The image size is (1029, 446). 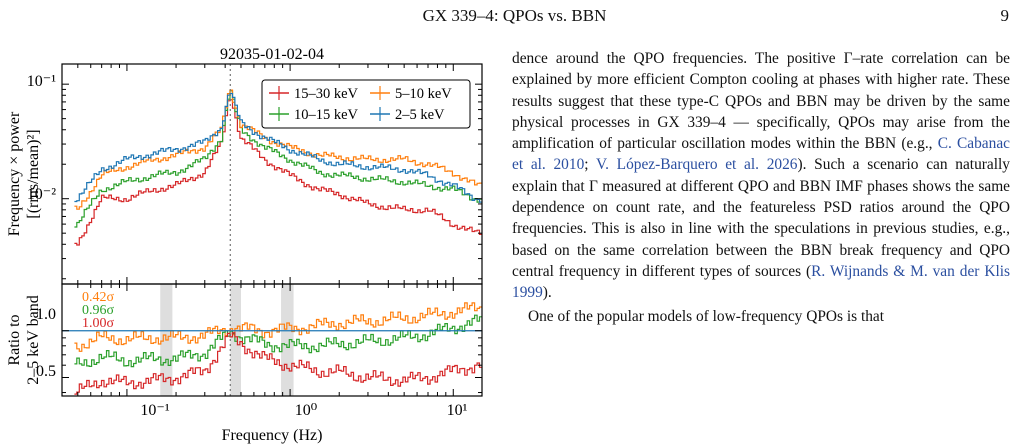 I want to click on legend: 15–30 keV 5–10 keV 10–15 keV 2–5 keV, so click(x=366, y=104).